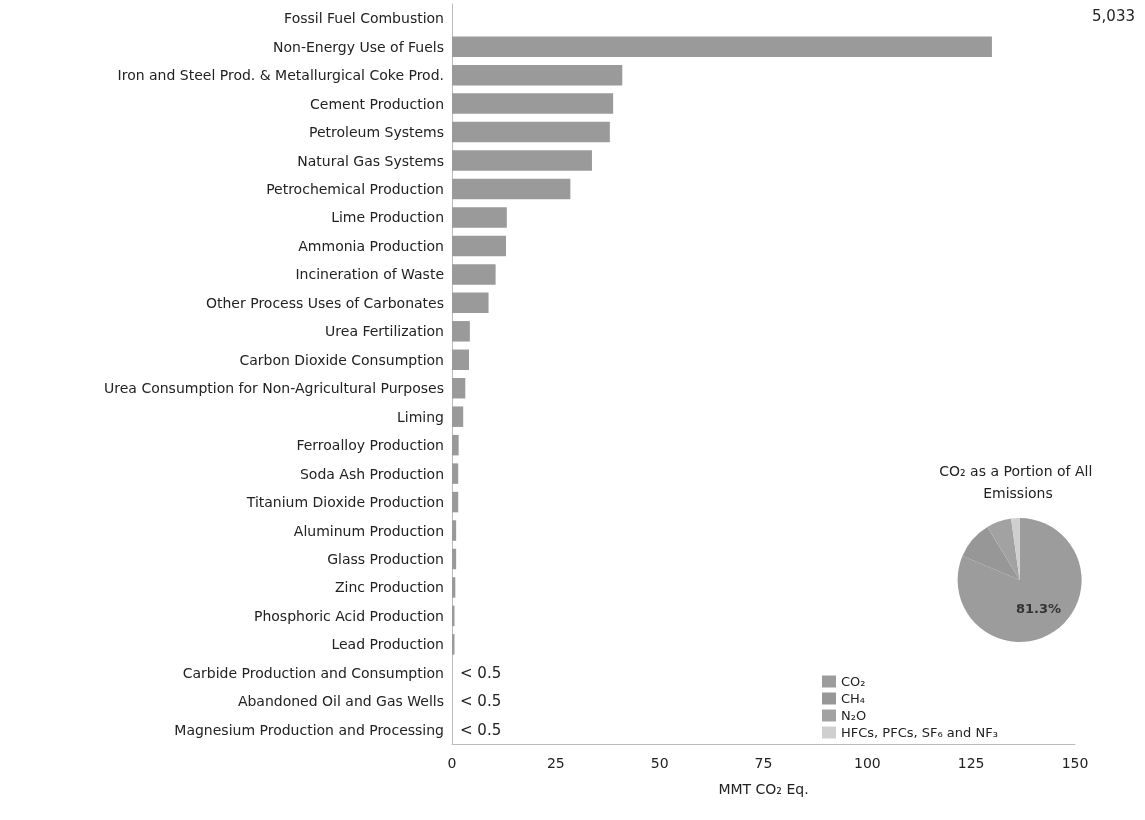  What do you see at coordinates (387, 644) in the screenshot?
I see `y-tick-label: Lead Production` at bounding box center [387, 644].